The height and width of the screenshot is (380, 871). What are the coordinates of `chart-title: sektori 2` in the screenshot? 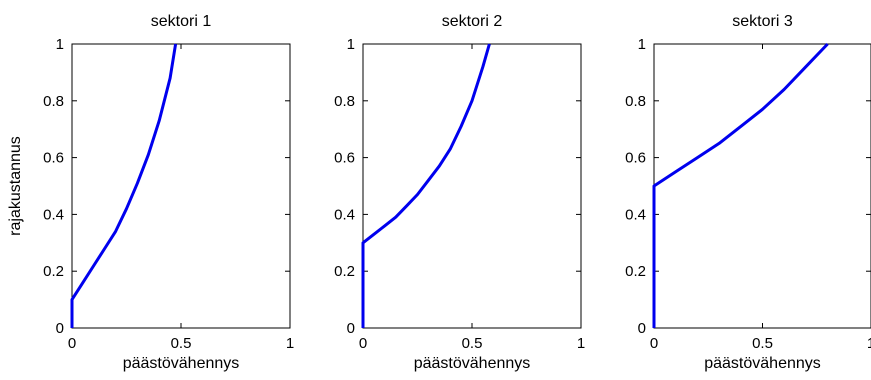 It's located at (472, 21).